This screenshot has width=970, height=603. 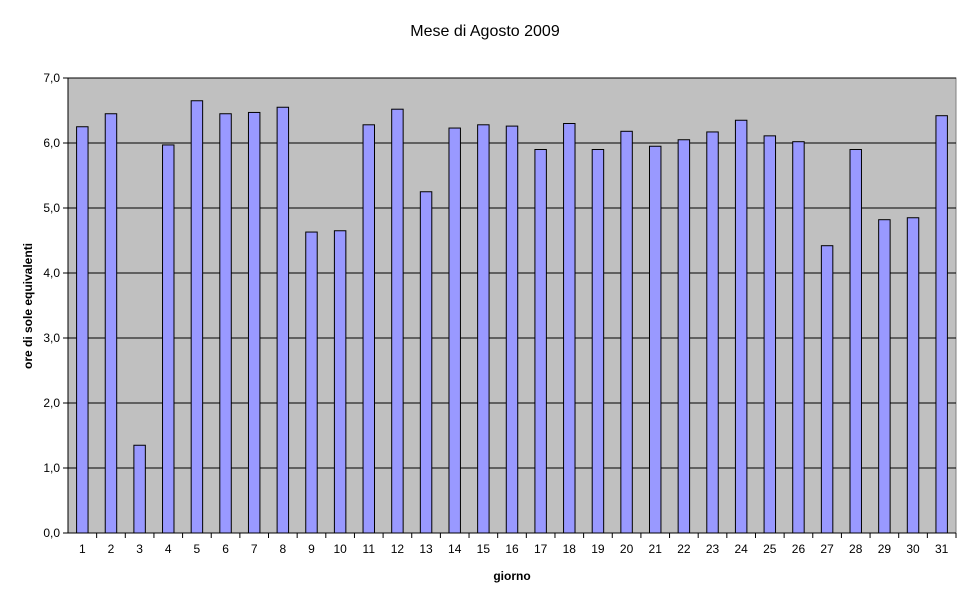 What do you see at coordinates (485, 31) in the screenshot?
I see `chart-title: Mese di Agosto 2009` at bounding box center [485, 31].